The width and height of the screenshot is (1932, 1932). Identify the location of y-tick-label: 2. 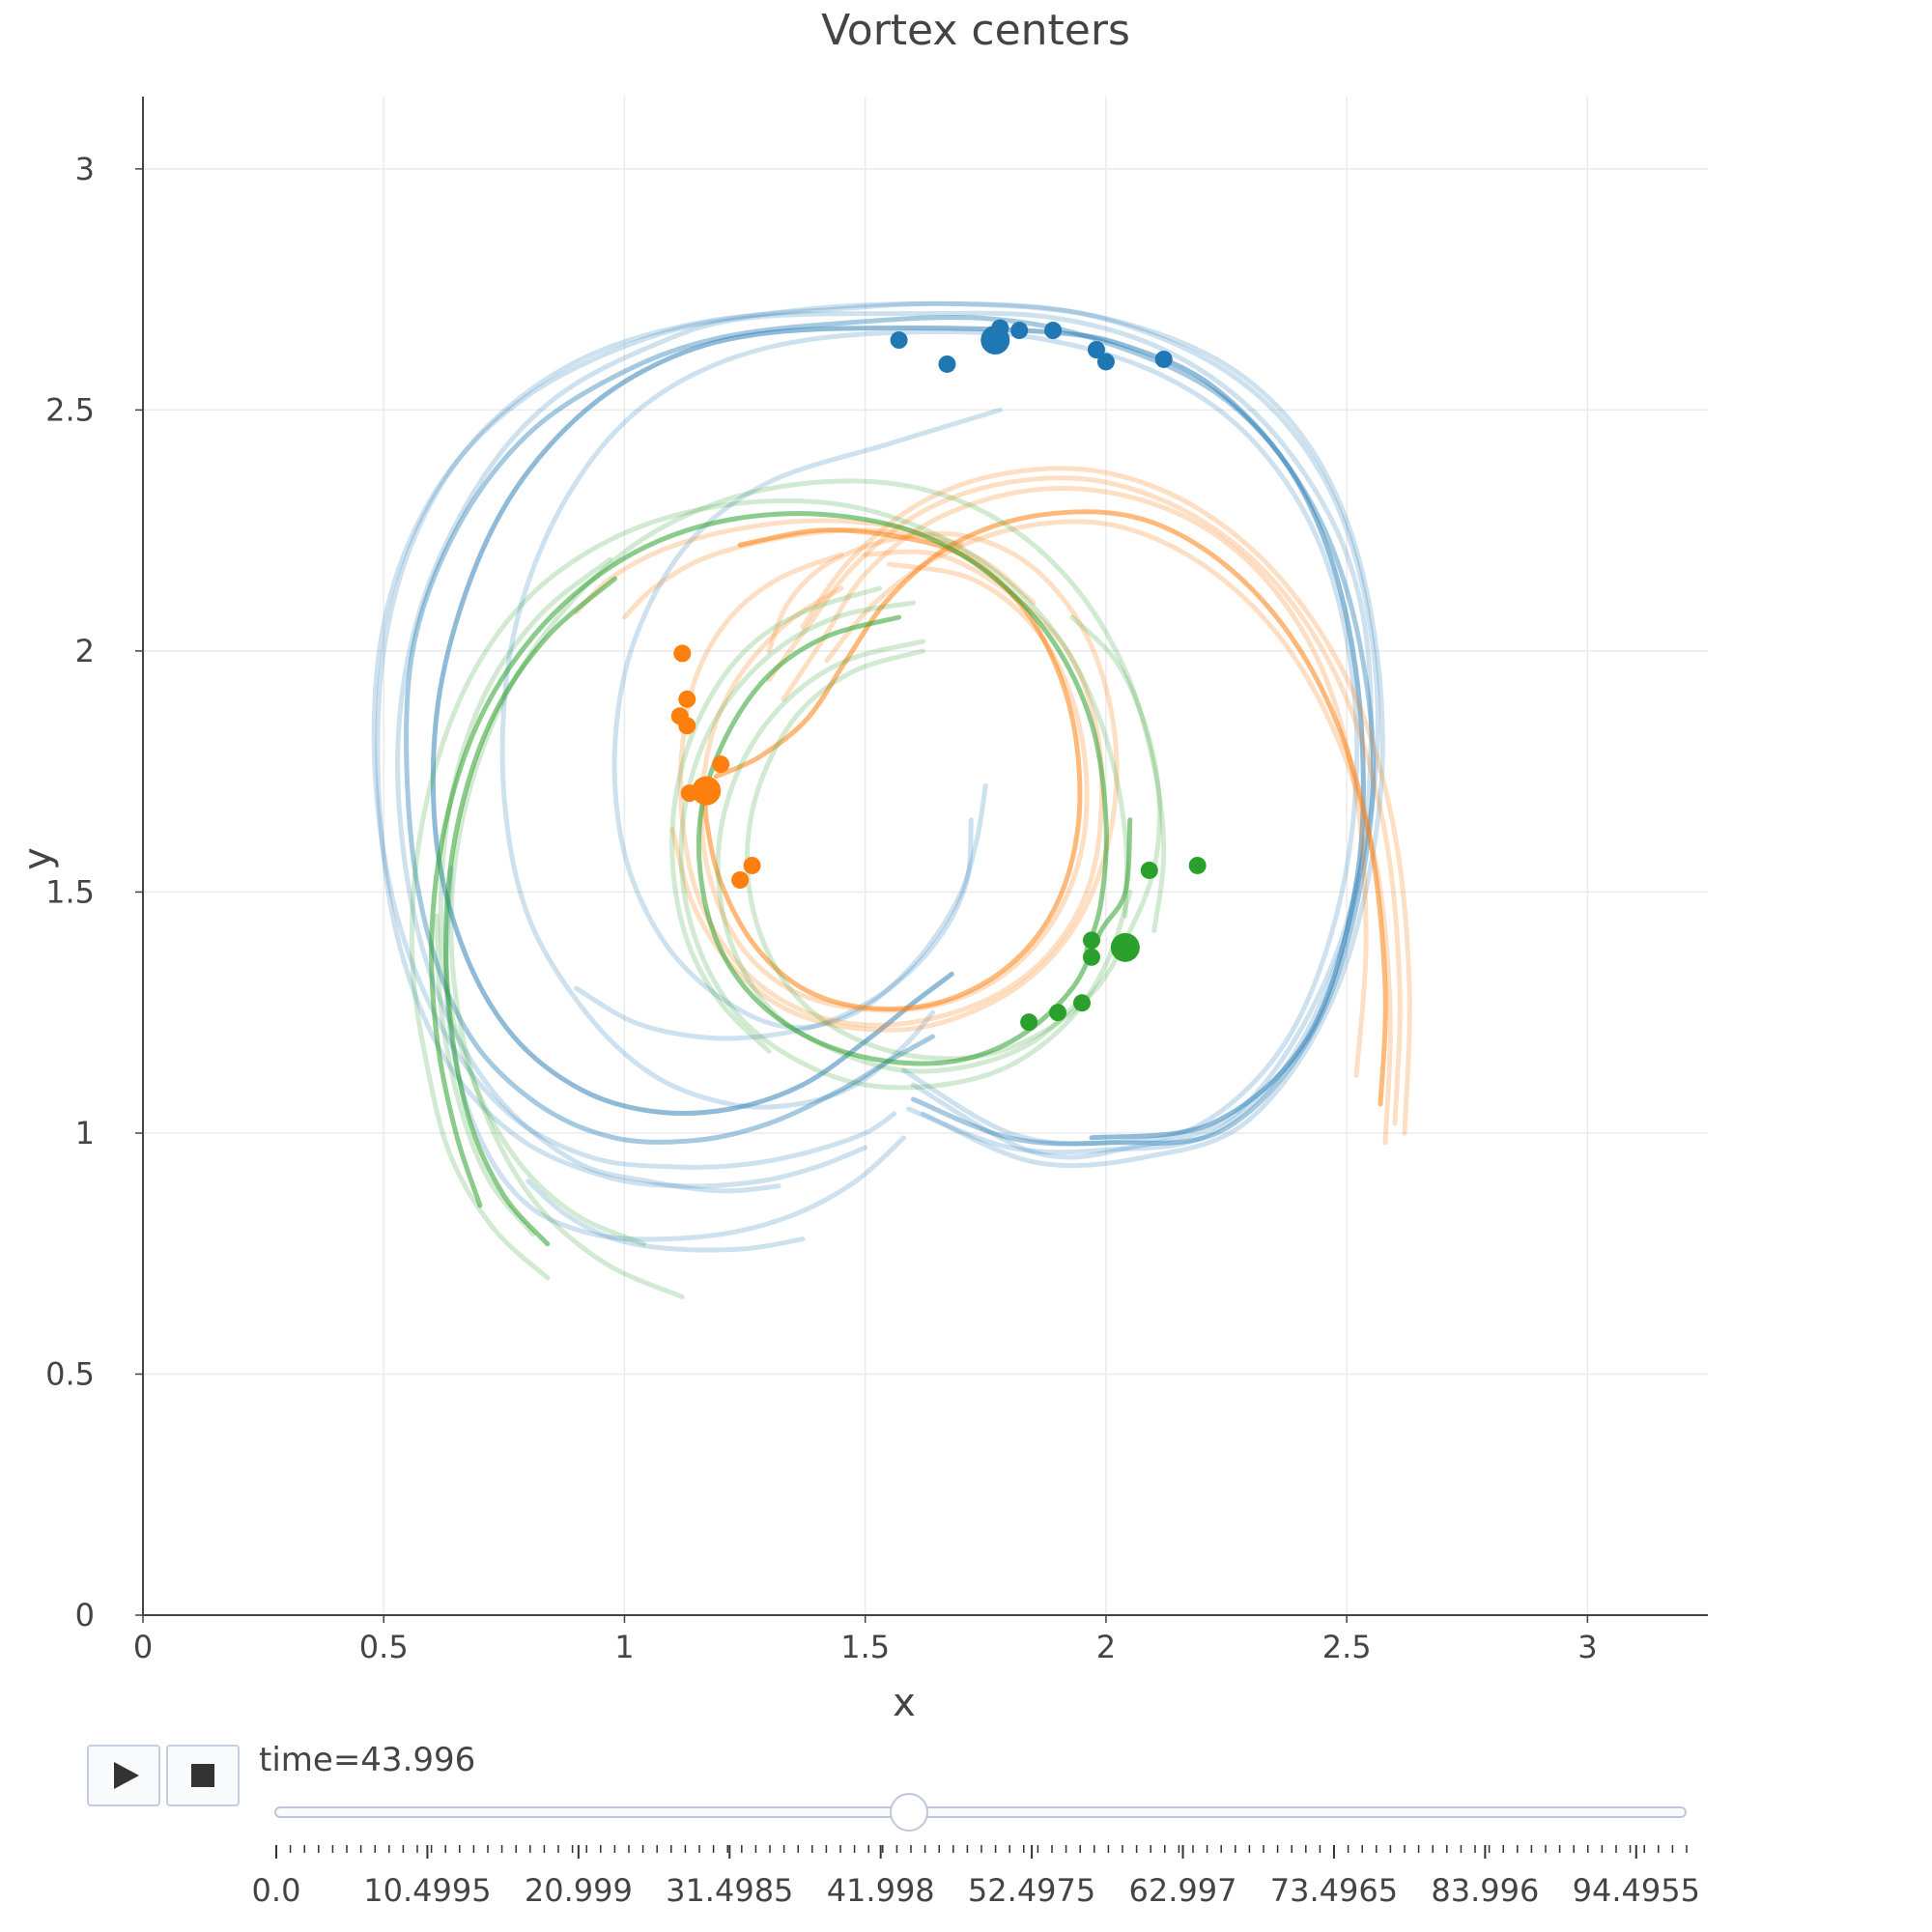
(85, 651).